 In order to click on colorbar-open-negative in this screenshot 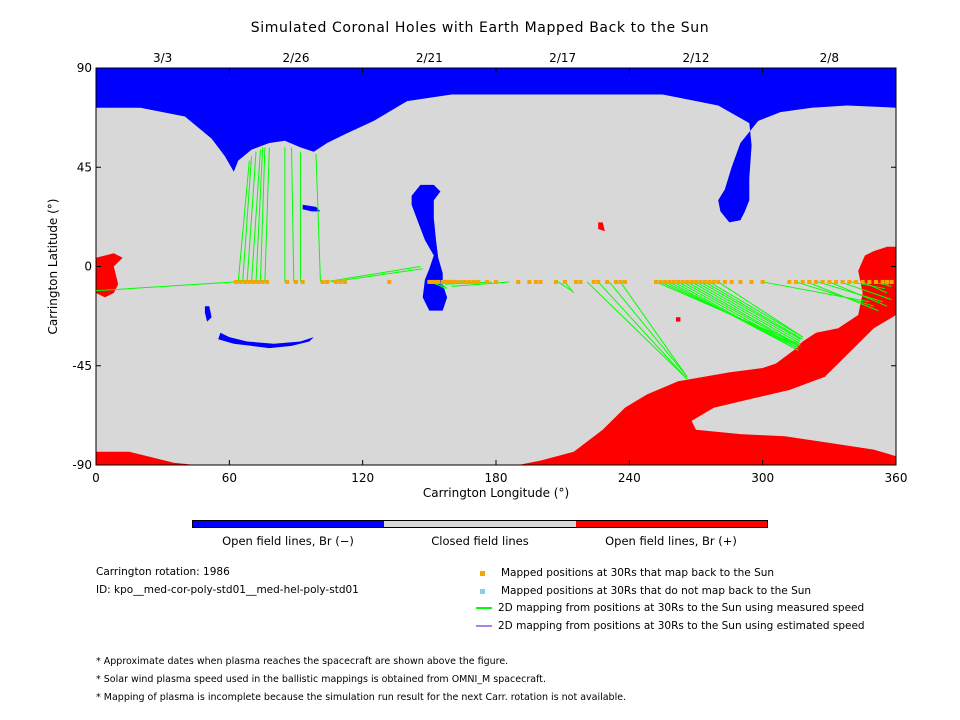, I will do `click(289, 524)`.